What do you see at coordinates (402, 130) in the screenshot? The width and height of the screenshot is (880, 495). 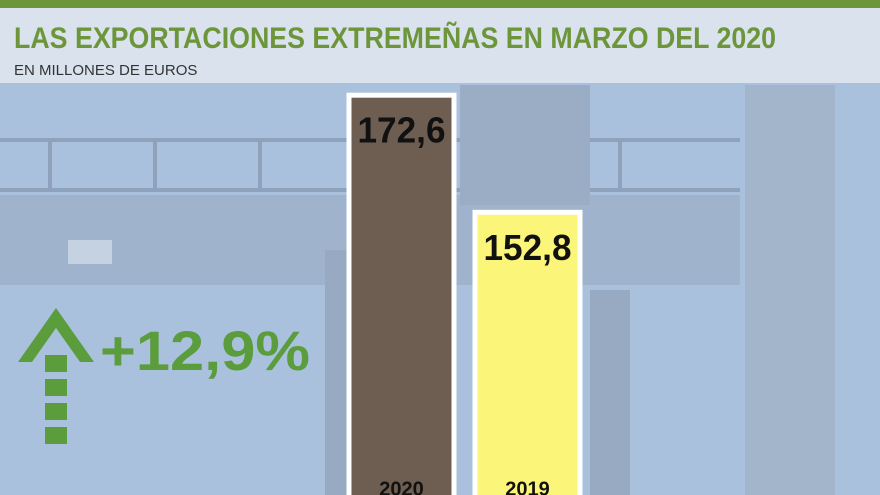 I see `value-label: 172,6` at bounding box center [402, 130].